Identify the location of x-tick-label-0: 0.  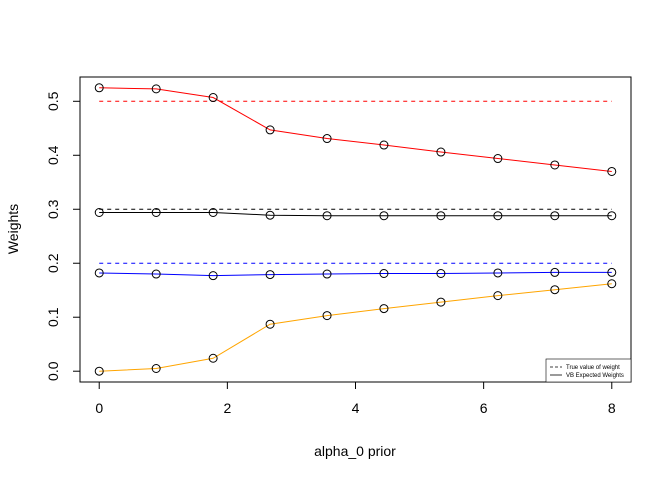
(99, 408).